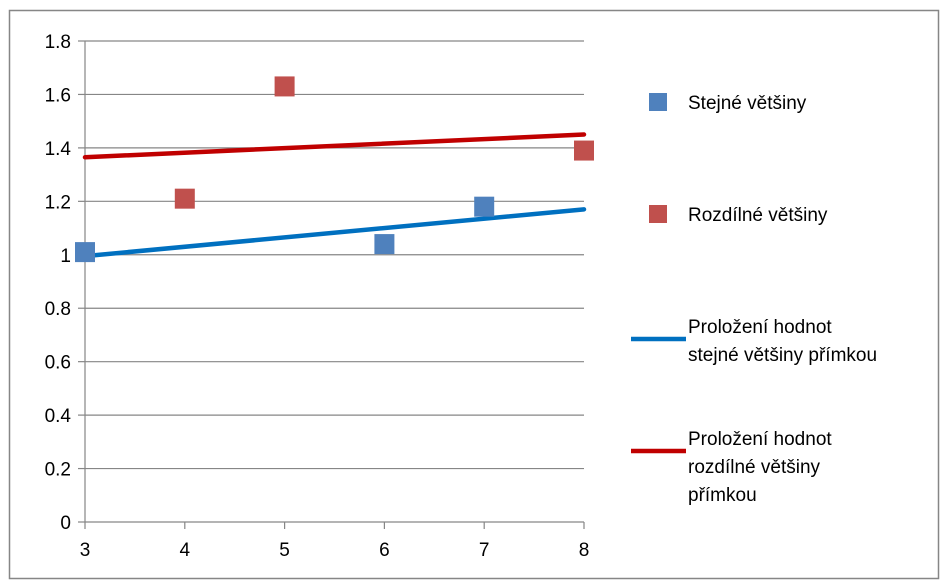  What do you see at coordinates (334, 195) in the screenshot?
I see `trend-lines` at bounding box center [334, 195].